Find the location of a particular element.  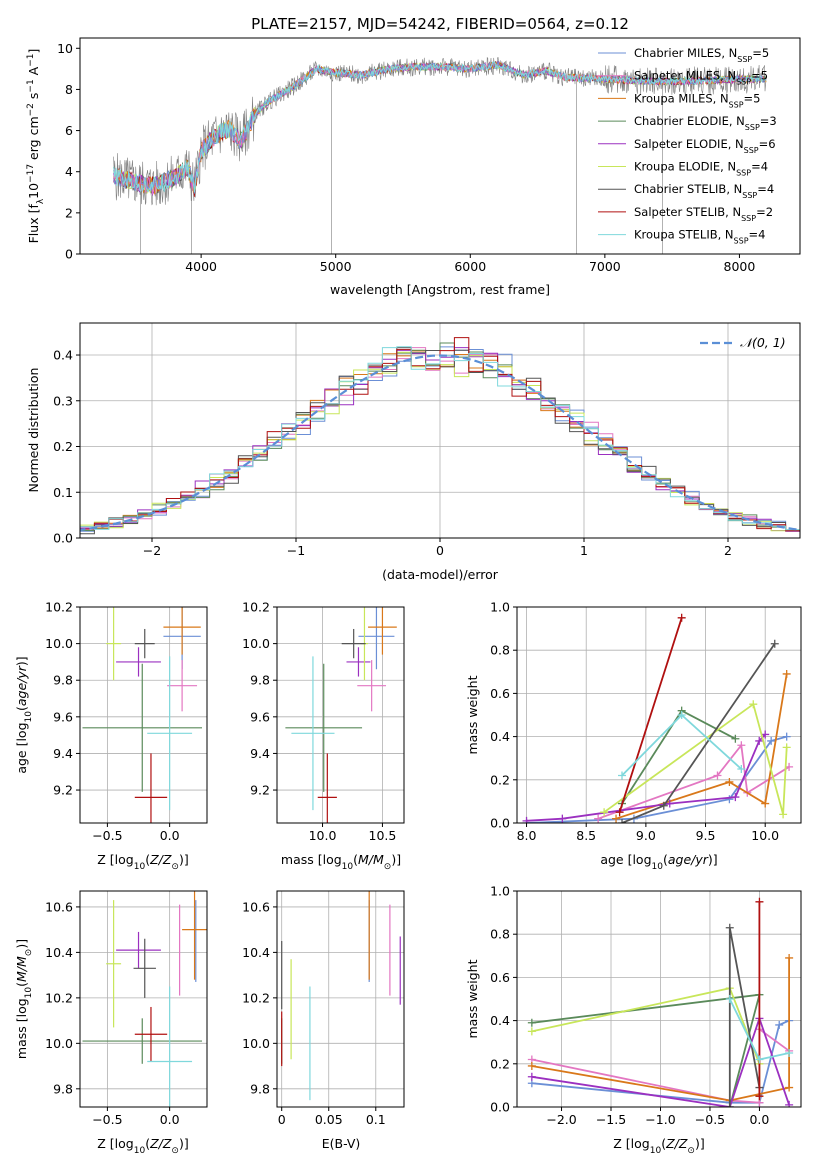

ticks: −0.5 0.0 9.2 9.4 9.6 9.8 10.0 10.2 is located at coordinates (112, 722).